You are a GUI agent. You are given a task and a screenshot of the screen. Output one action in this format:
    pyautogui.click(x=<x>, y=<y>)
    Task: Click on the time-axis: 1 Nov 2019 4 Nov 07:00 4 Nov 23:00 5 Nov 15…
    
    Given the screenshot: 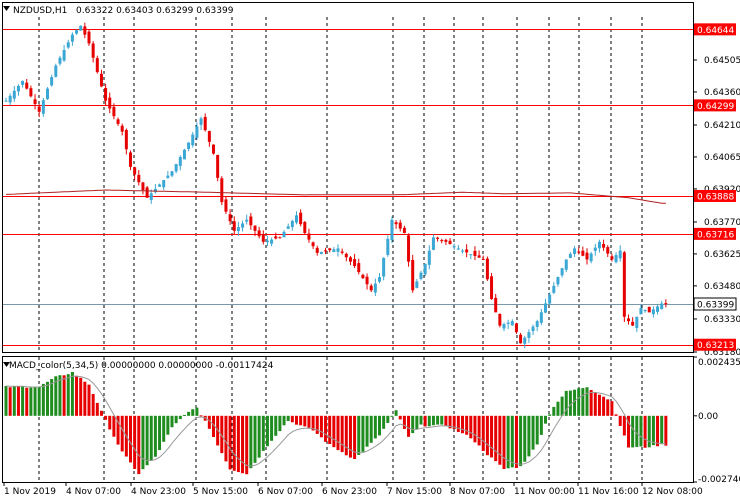 What is the action you would take?
    pyautogui.click(x=353, y=489)
    